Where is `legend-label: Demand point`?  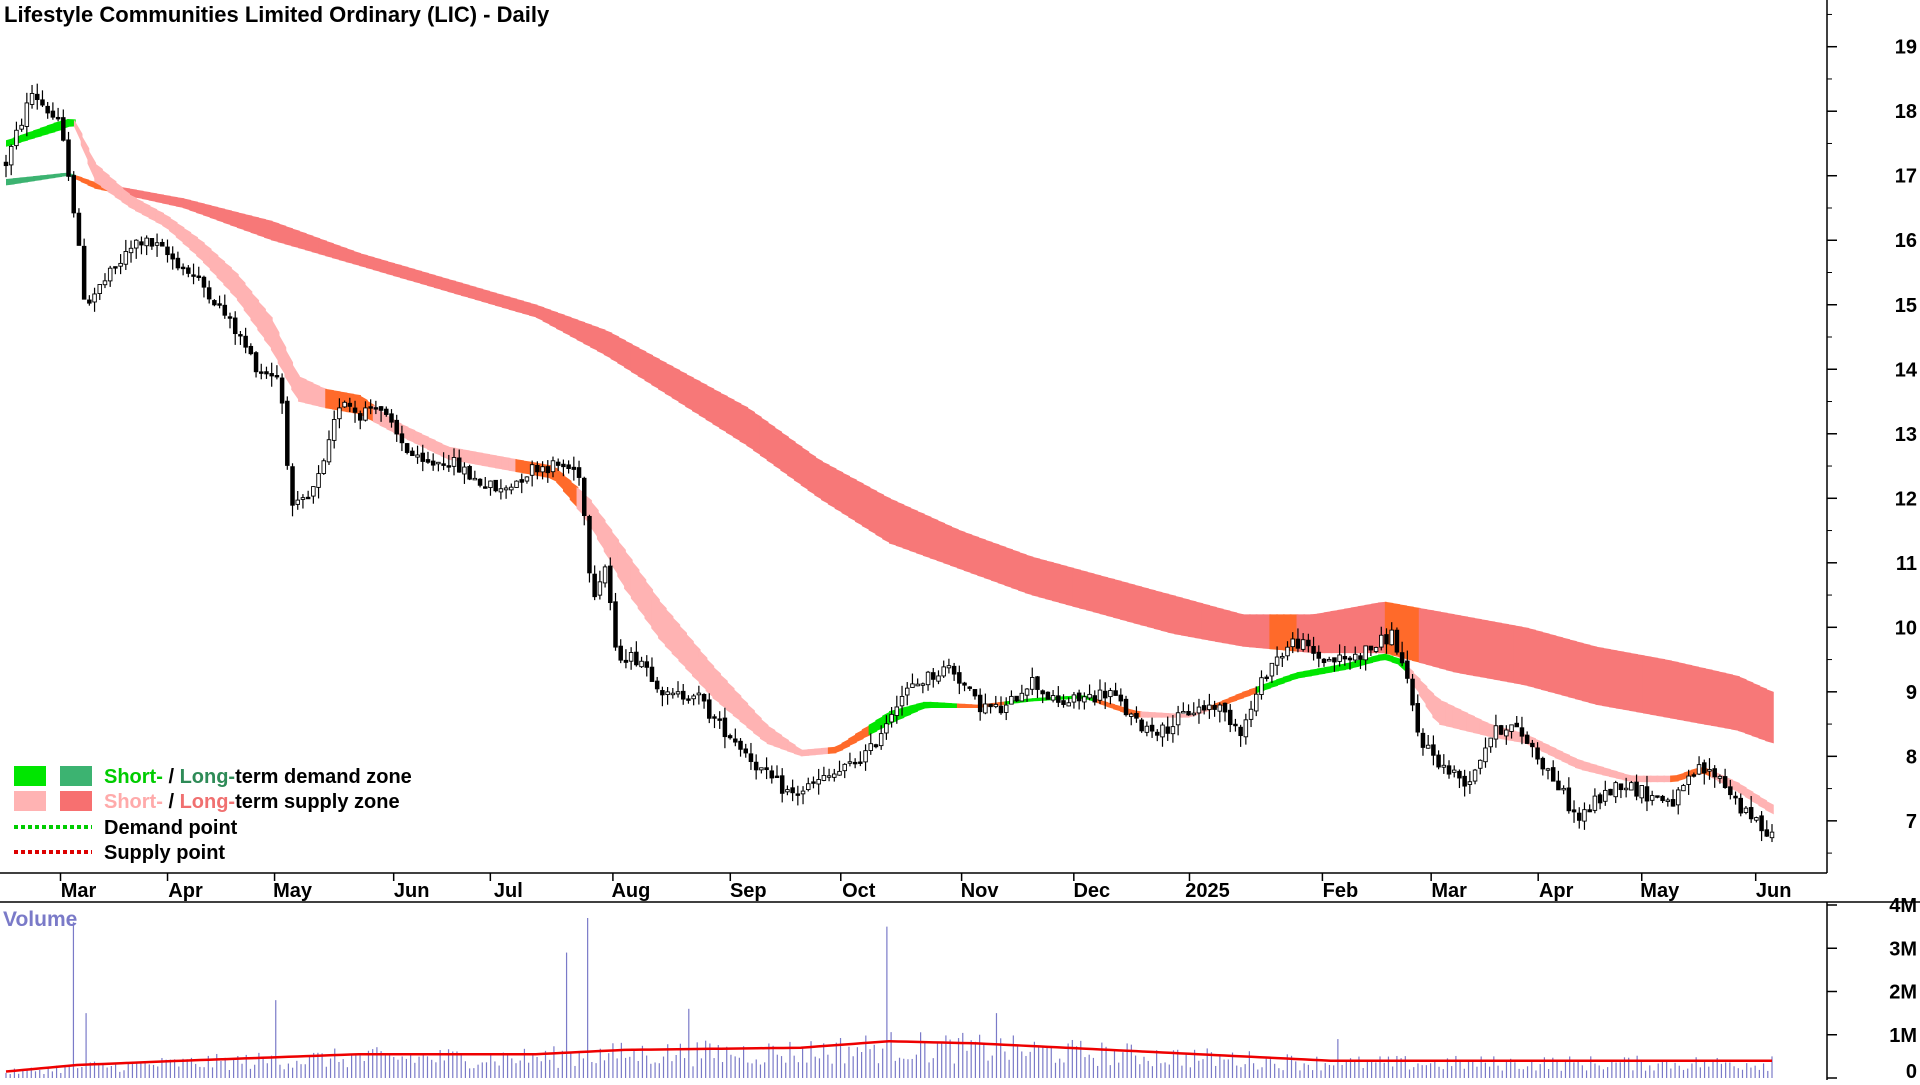 legend-label: Demand point is located at coordinates (171, 828).